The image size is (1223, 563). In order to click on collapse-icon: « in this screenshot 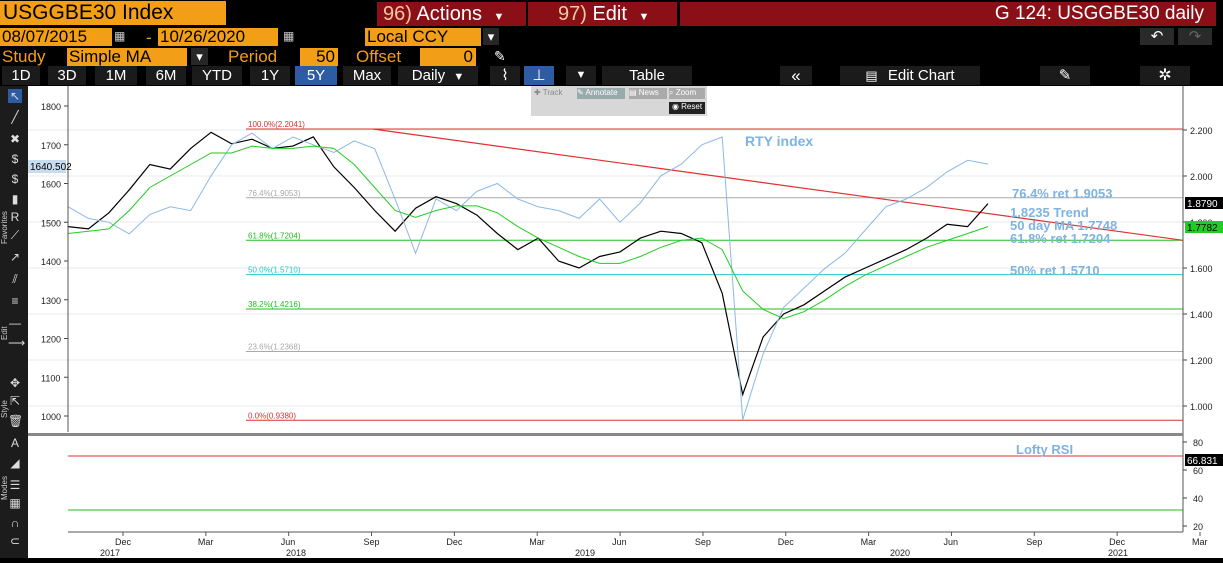, I will do `click(796, 75)`.